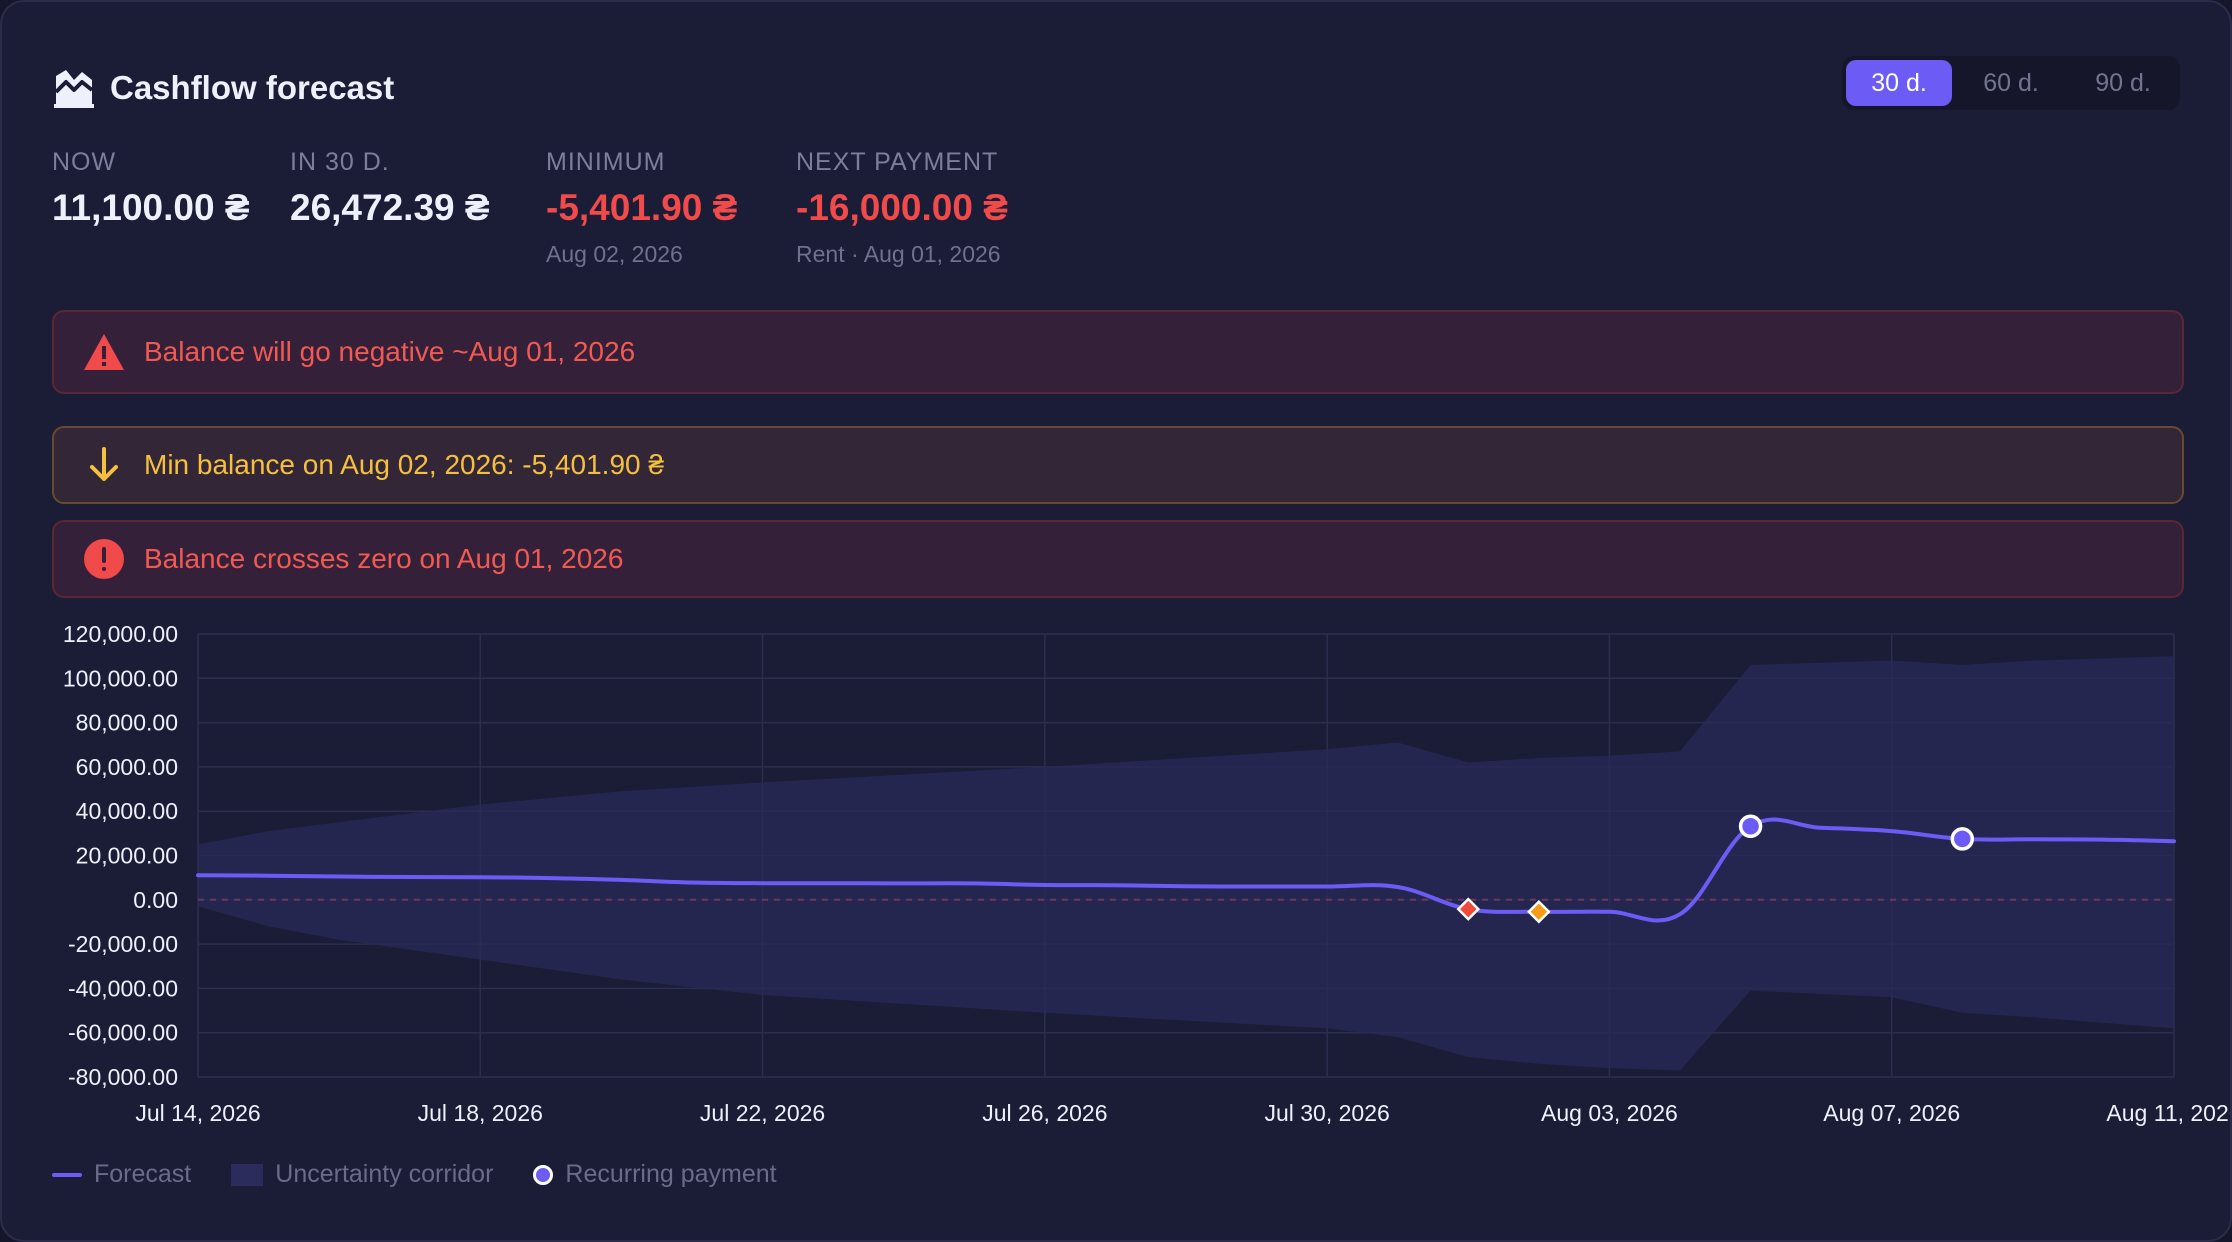 This screenshot has height=1242, width=2232. Describe the element at coordinates (898, 254) in the screenshot. I see `stat-sub: Rent · Aug 01, 2026` at that location.